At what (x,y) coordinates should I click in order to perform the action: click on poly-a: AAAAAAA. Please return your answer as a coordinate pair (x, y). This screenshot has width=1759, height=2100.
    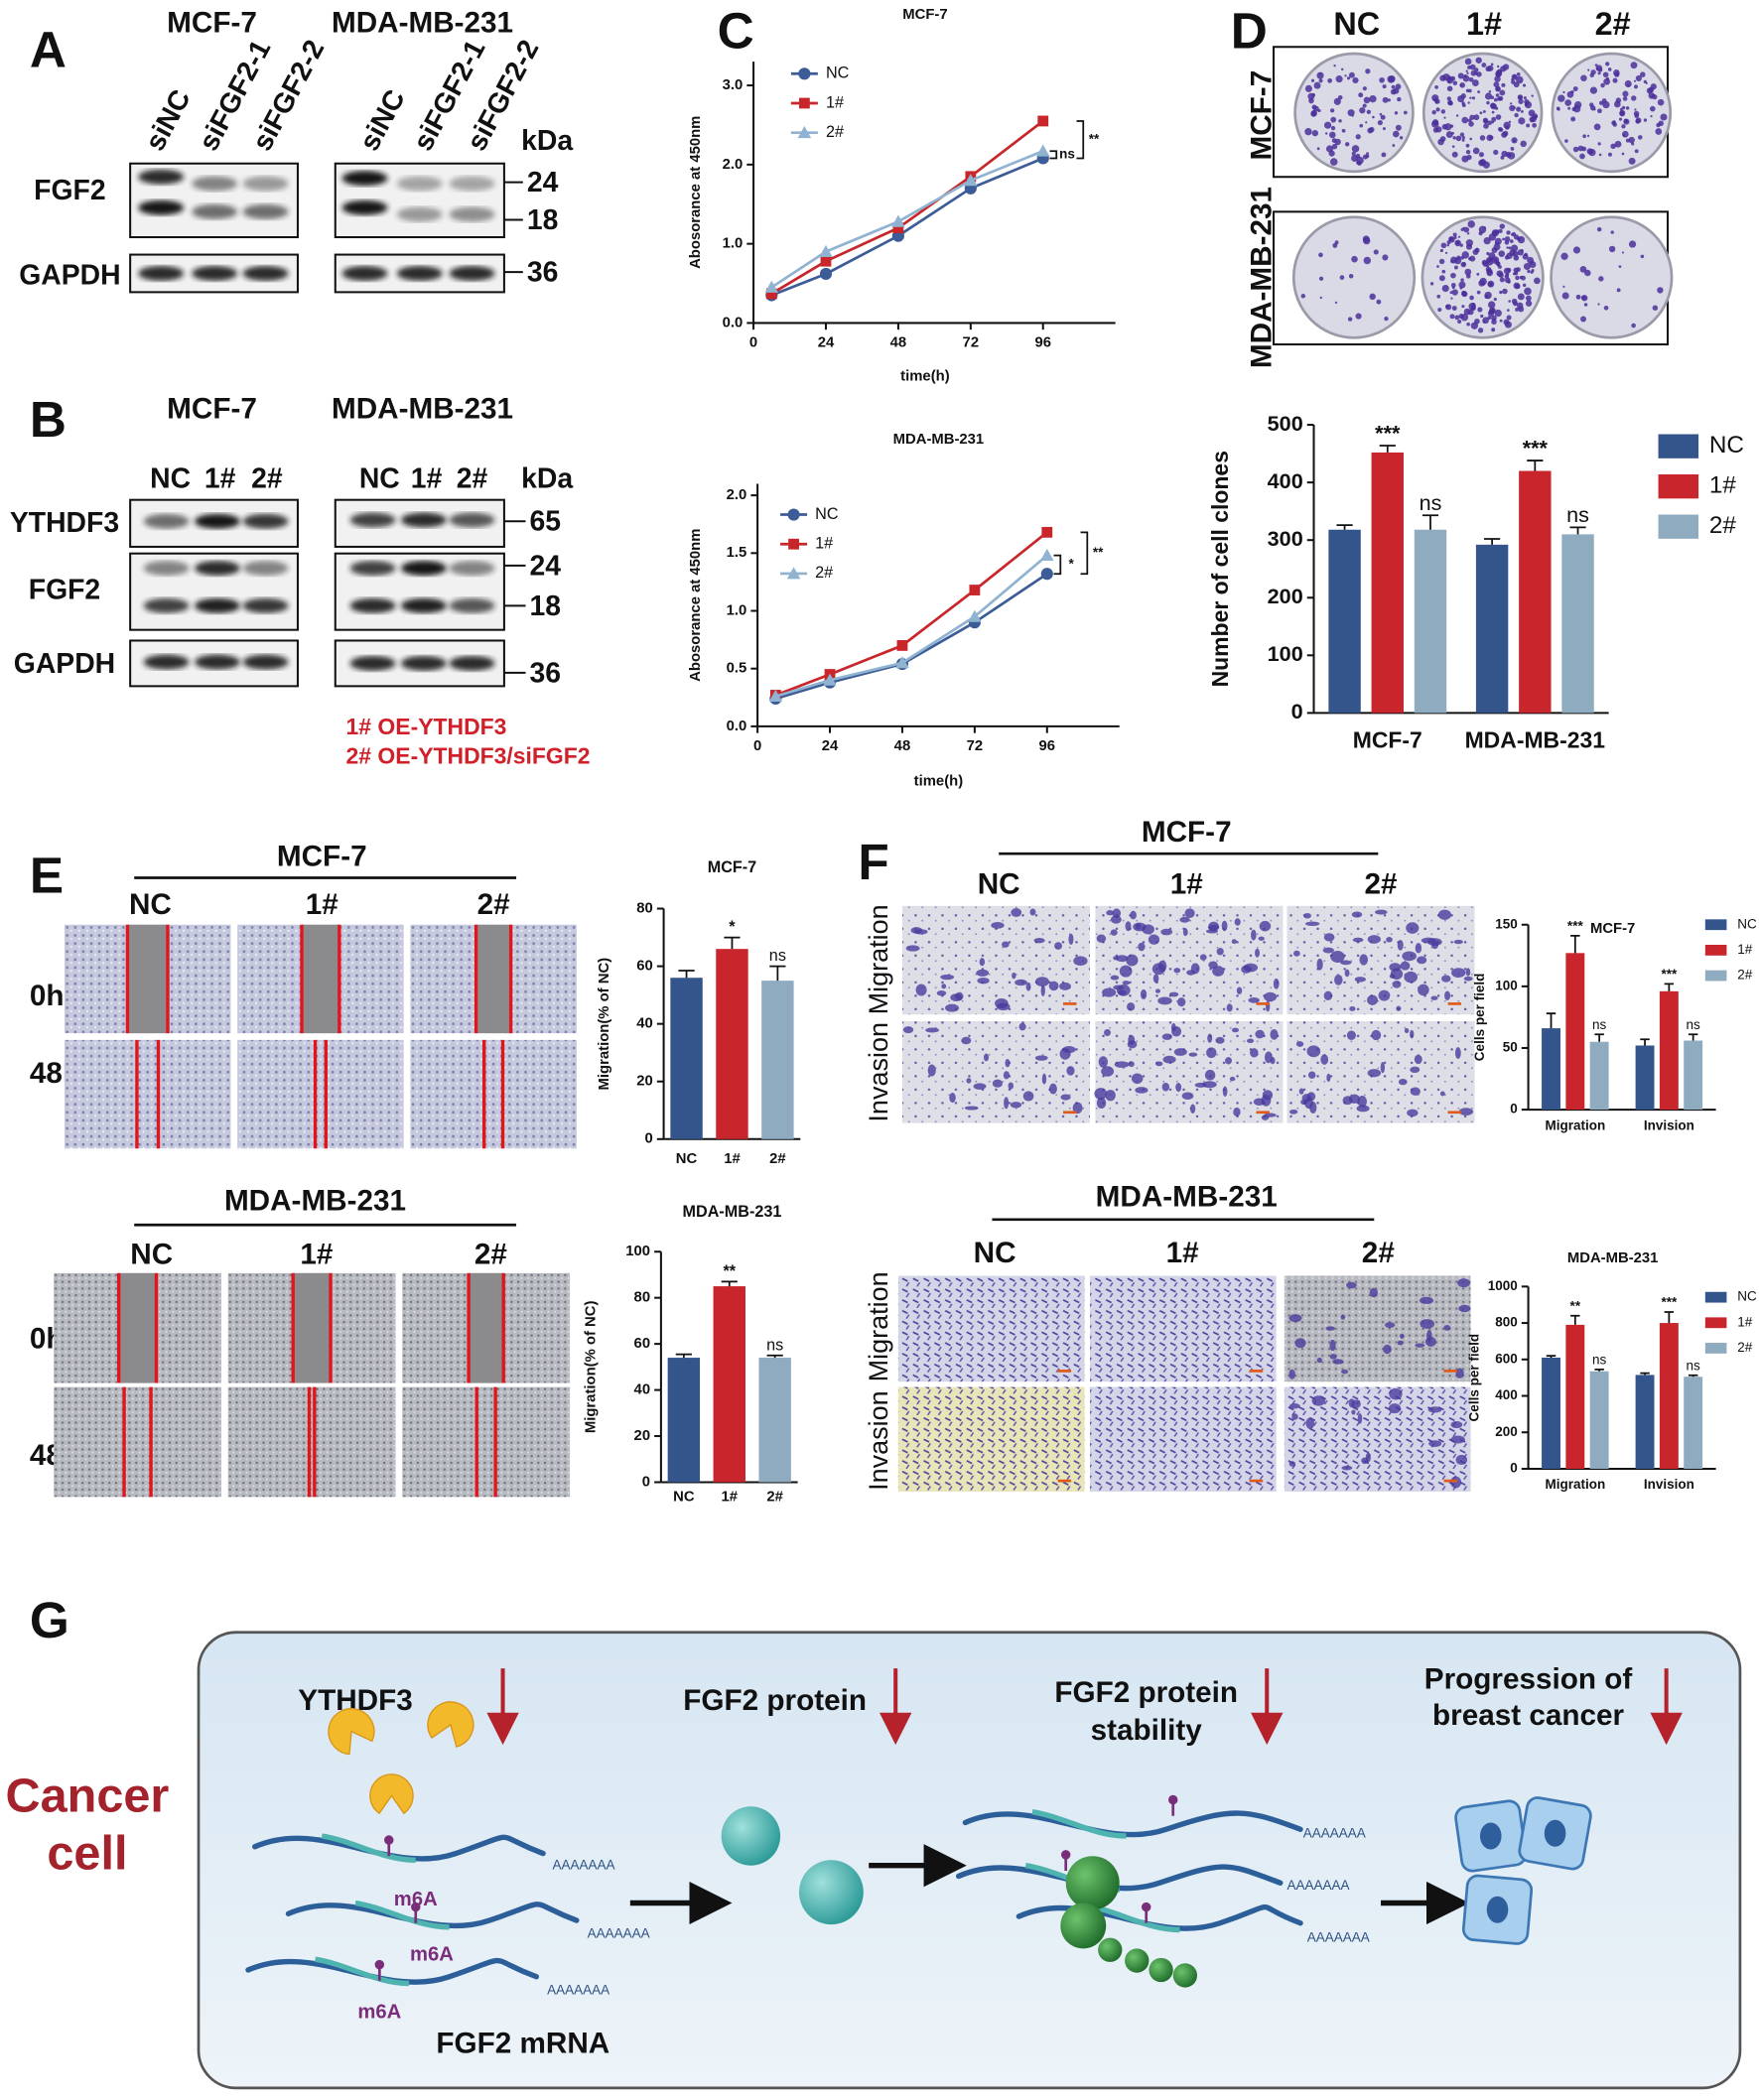
    Looking at the image, I should click on (619, 1933).